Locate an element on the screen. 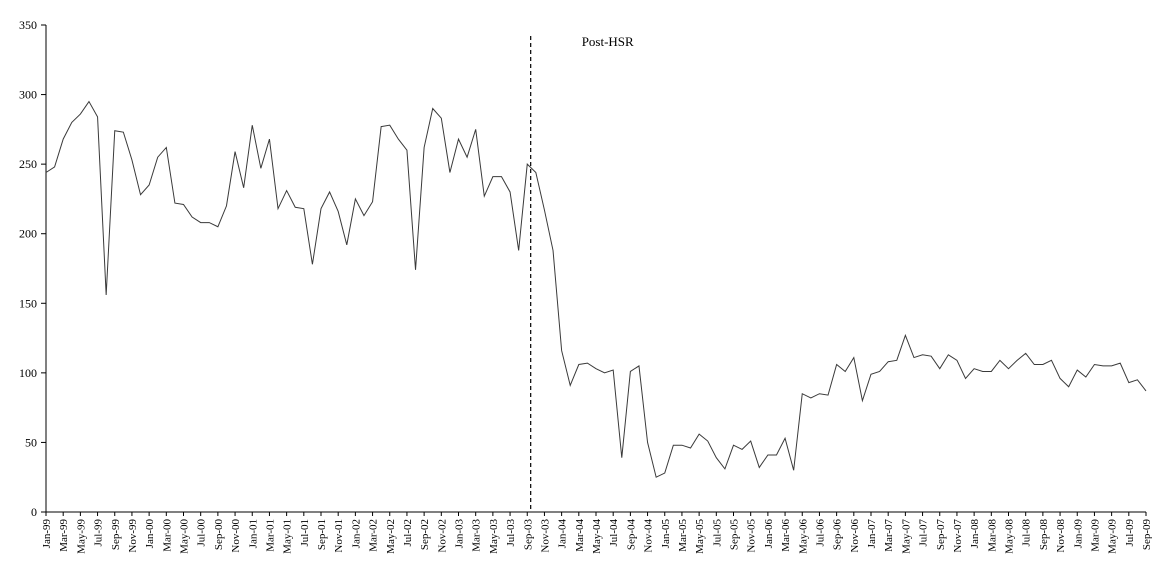 This screenshot has width=1152, height=576. y-tick-label: 50 is located at coordinates (31, 442).